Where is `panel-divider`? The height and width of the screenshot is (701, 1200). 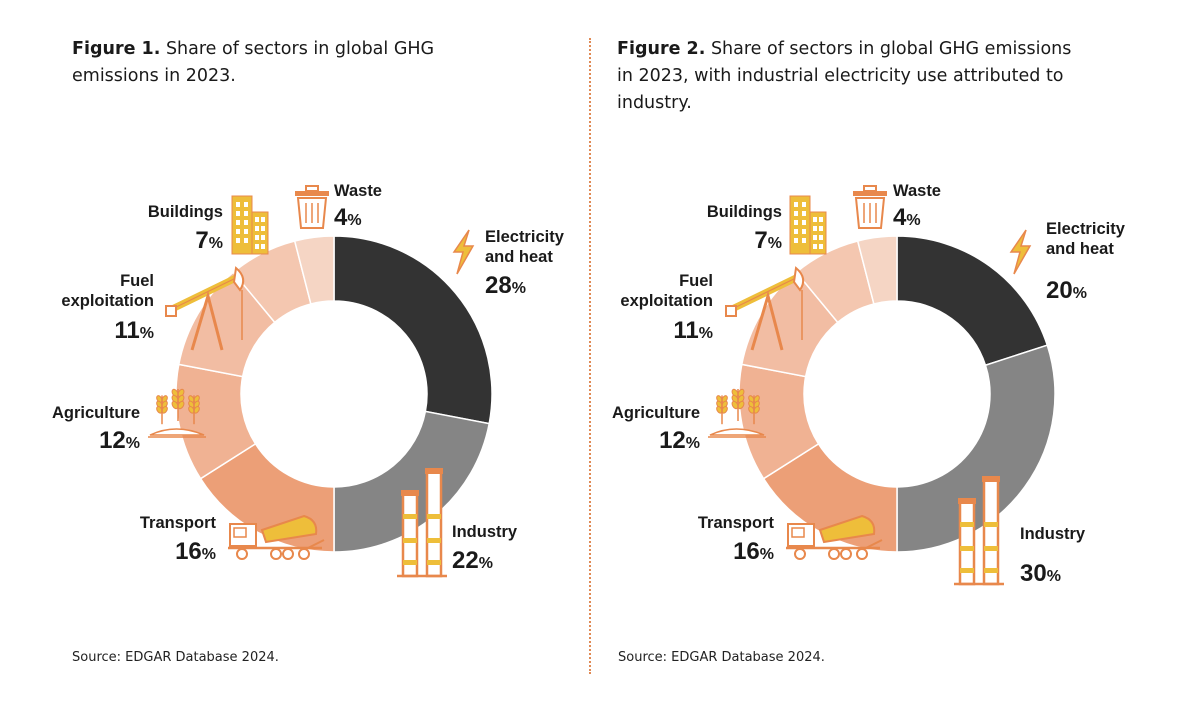
panel-divider is located at coordinates (590, 356).